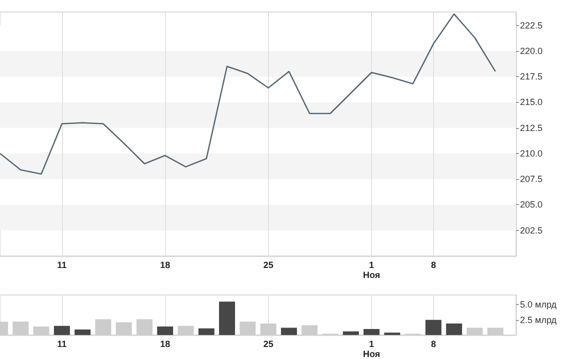  What do you see at coordinates (539, 319) in the screenshot?
I see `y-tick-label: 2.5 млрд` at bounding box center [539, 319].